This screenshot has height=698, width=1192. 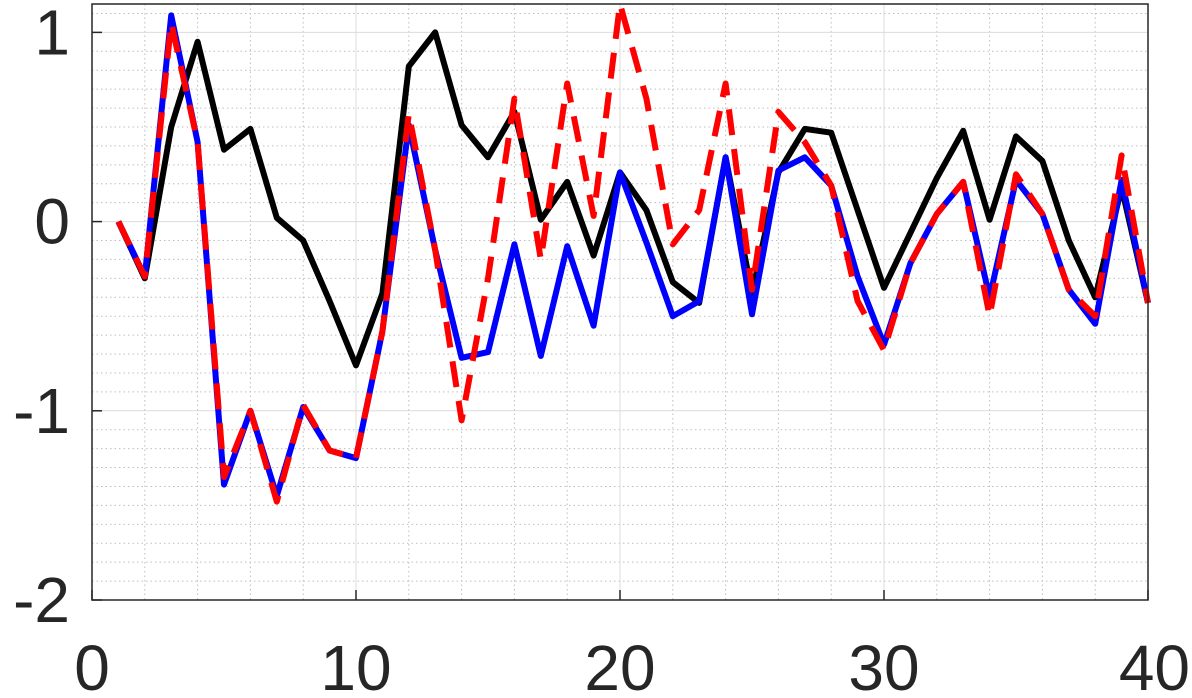 What do you see at coordinates (92, 665) in the screenshot?
I see `x-tick-label: 0` at bounding box center [92, 665].